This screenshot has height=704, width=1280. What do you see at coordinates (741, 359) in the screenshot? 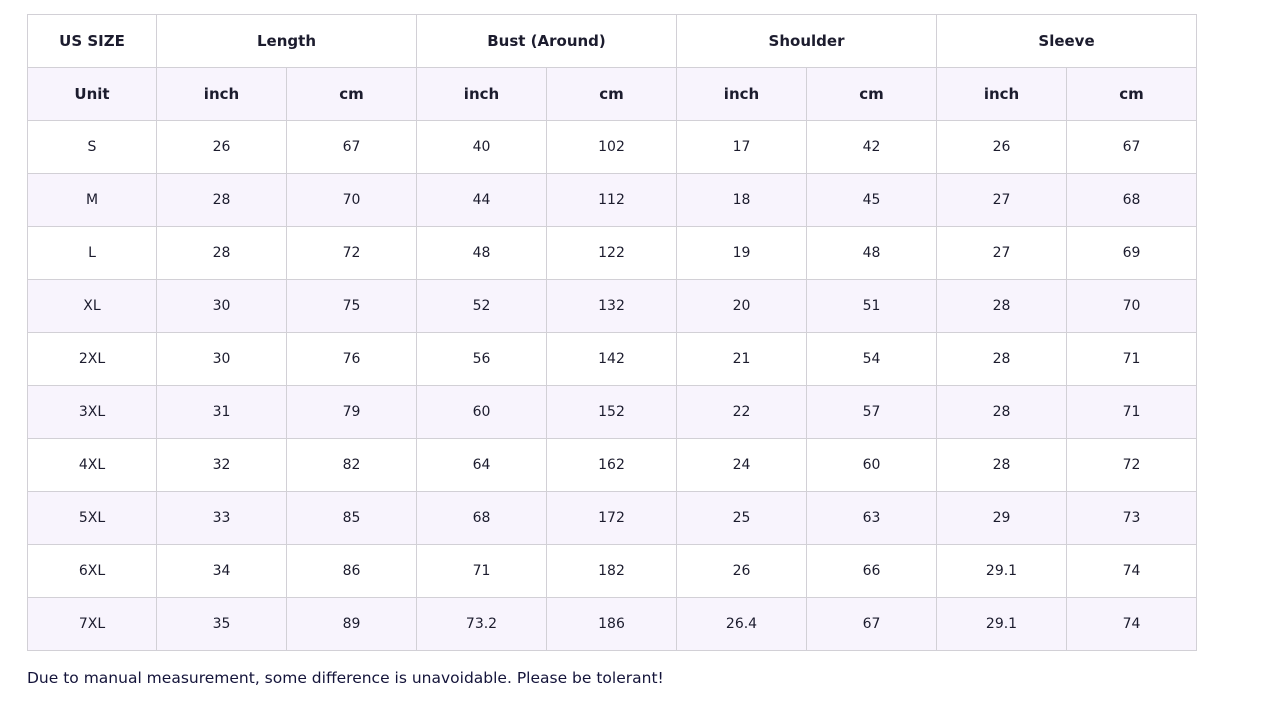
I see `value-cell: 21` at bounding box center [741, 359].